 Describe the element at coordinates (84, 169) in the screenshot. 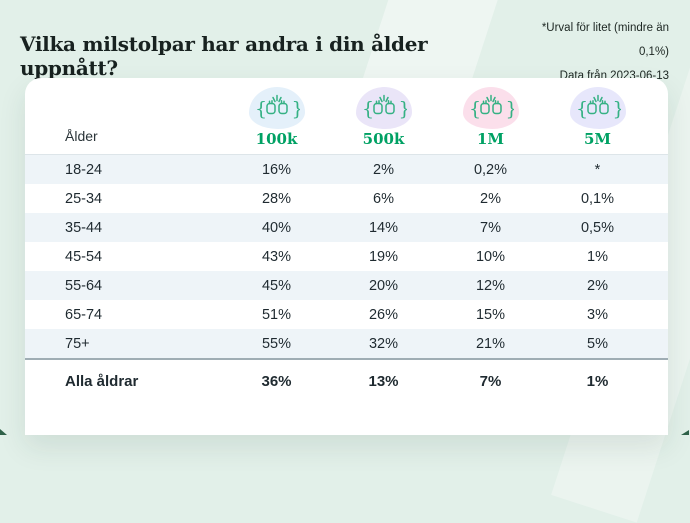

I see `age-cell: 18-24` at that location.